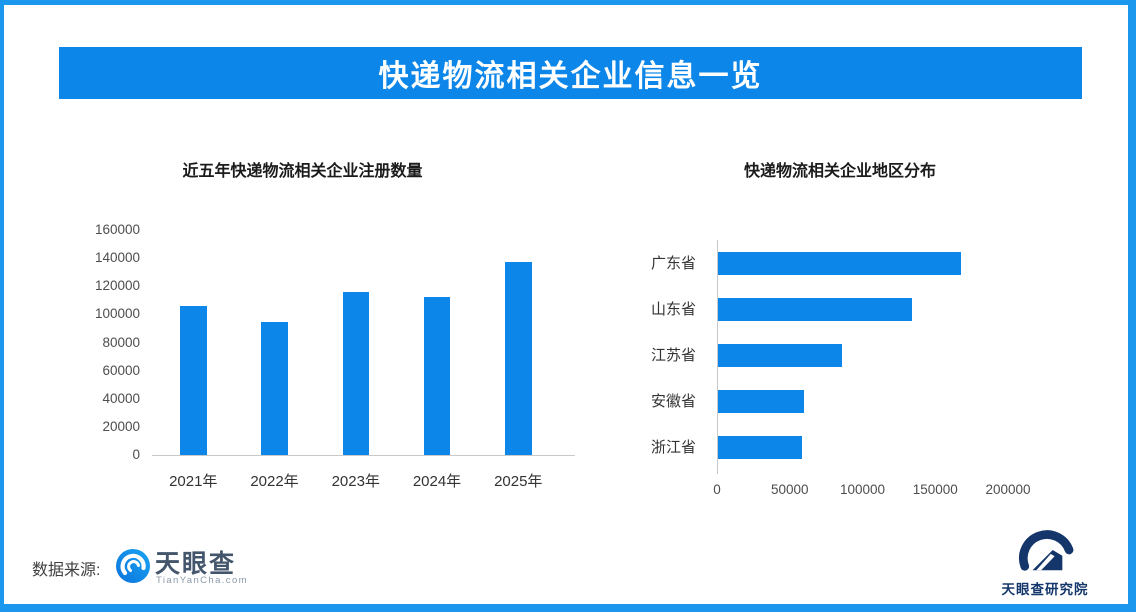 The width and height of the screenshot is (1136, 612). I want to click on page-title: 快递物流相关企业信息一览, so click(570, 76).